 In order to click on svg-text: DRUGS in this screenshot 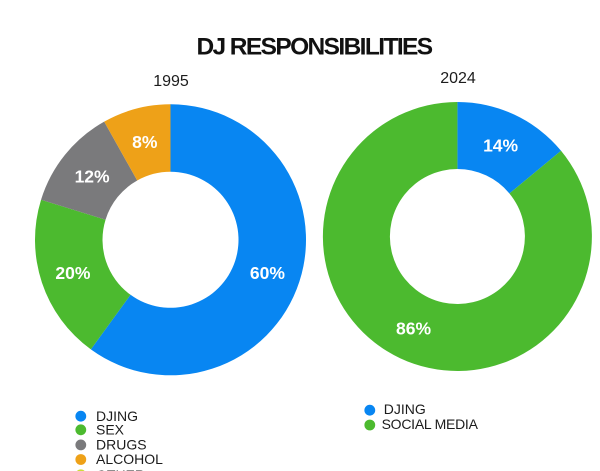, I will do `click(121, 445)`.